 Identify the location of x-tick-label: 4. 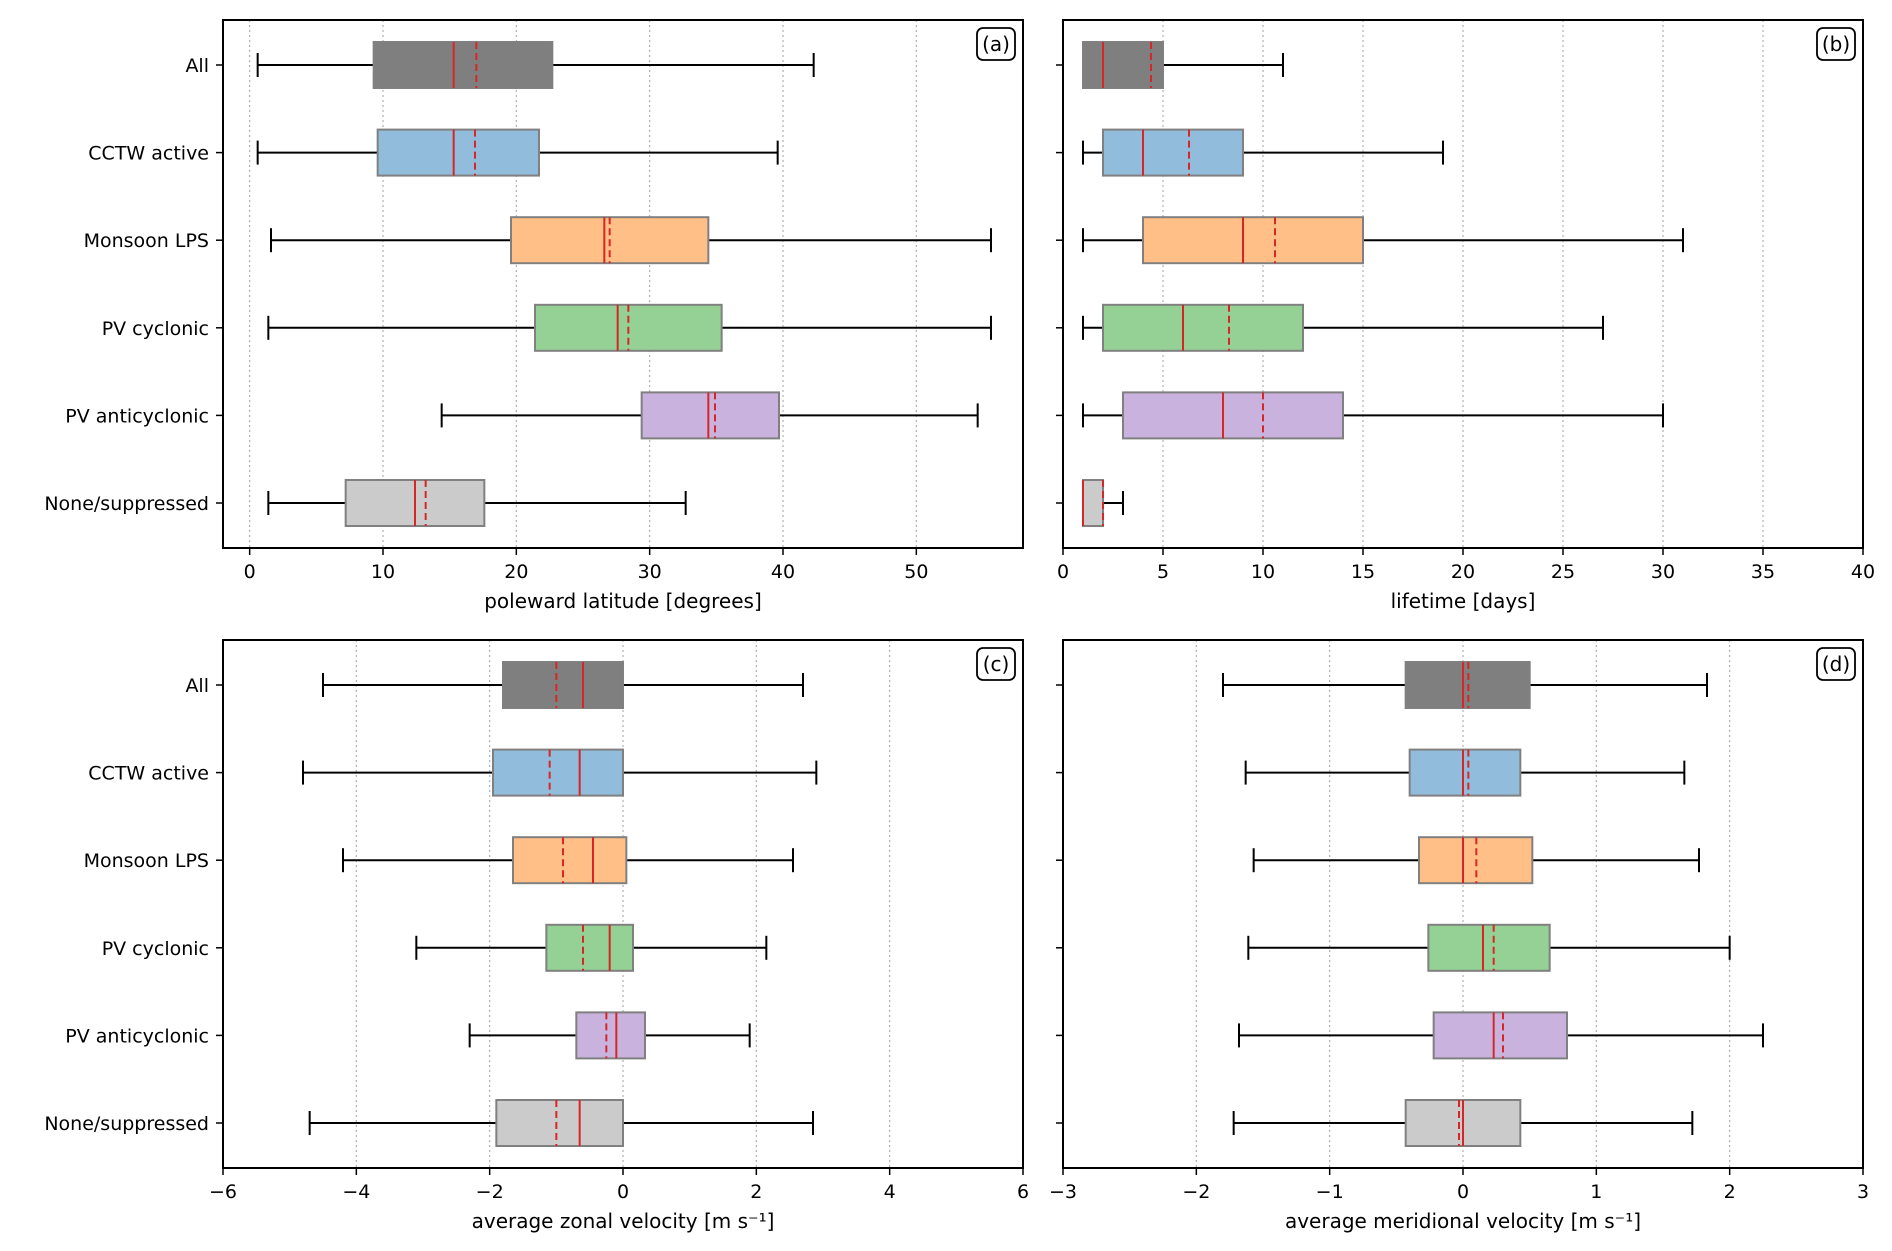
(890, 1192).